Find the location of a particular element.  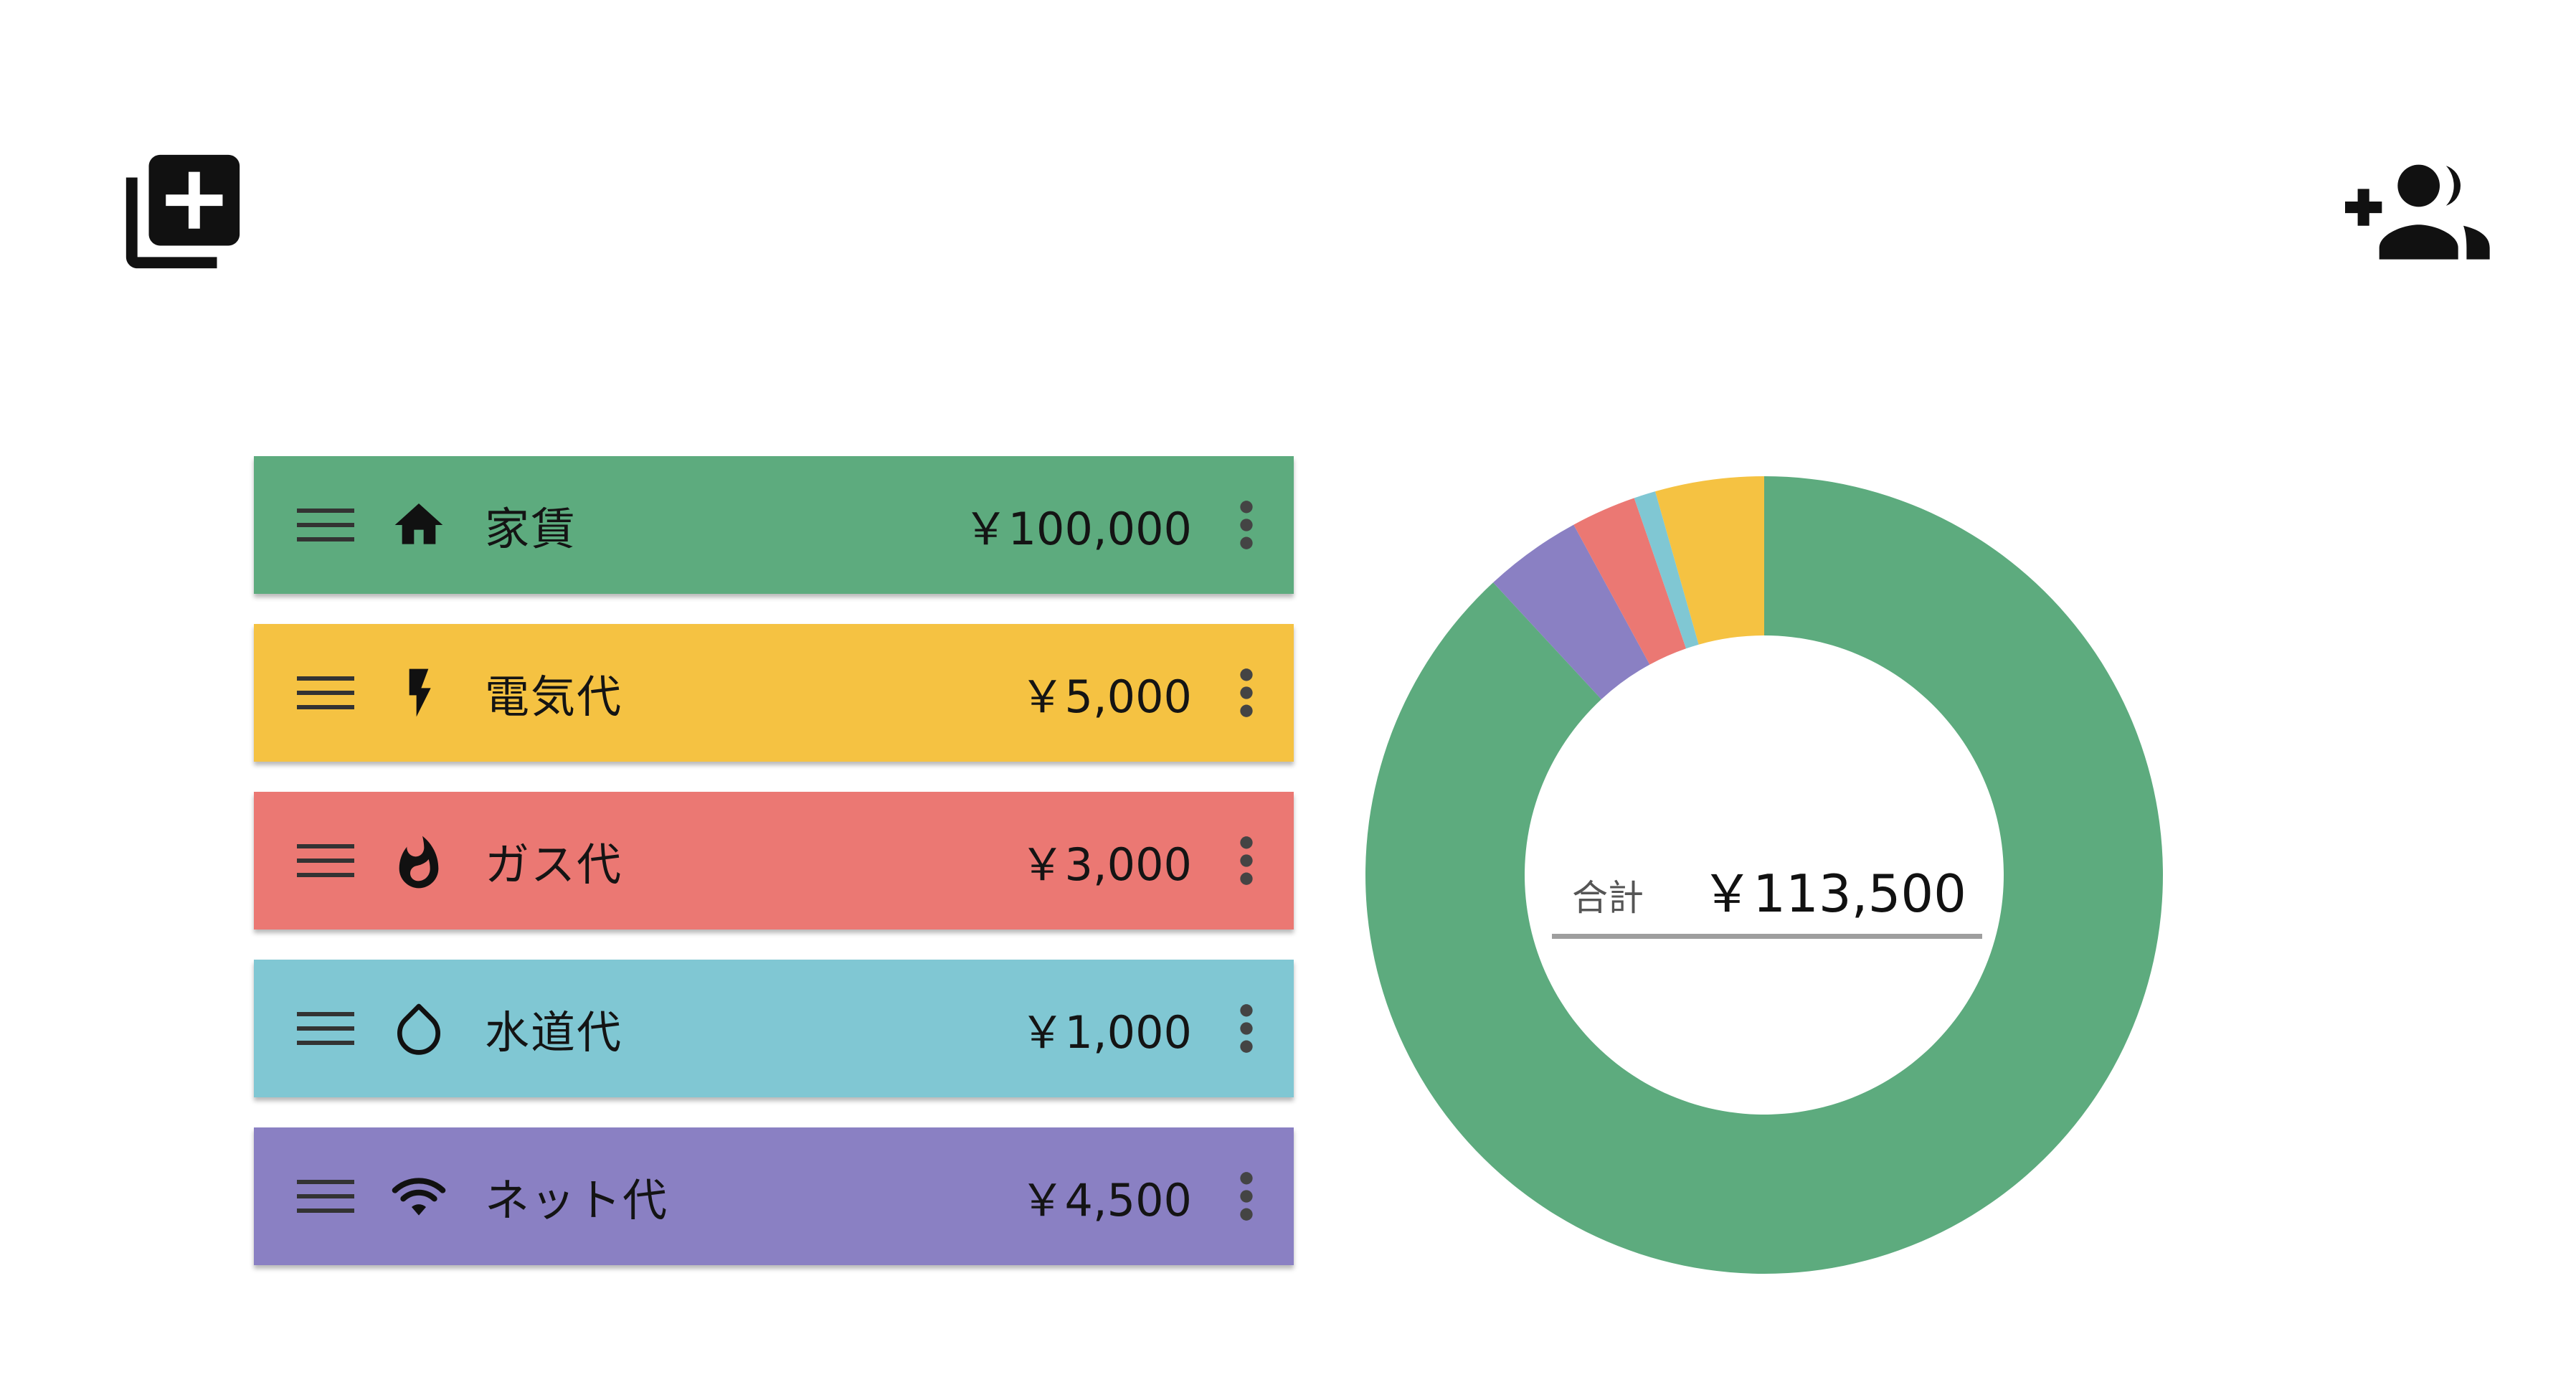

total-summary: 合計 ￥113,500 is located at coordinates (1767, 897).